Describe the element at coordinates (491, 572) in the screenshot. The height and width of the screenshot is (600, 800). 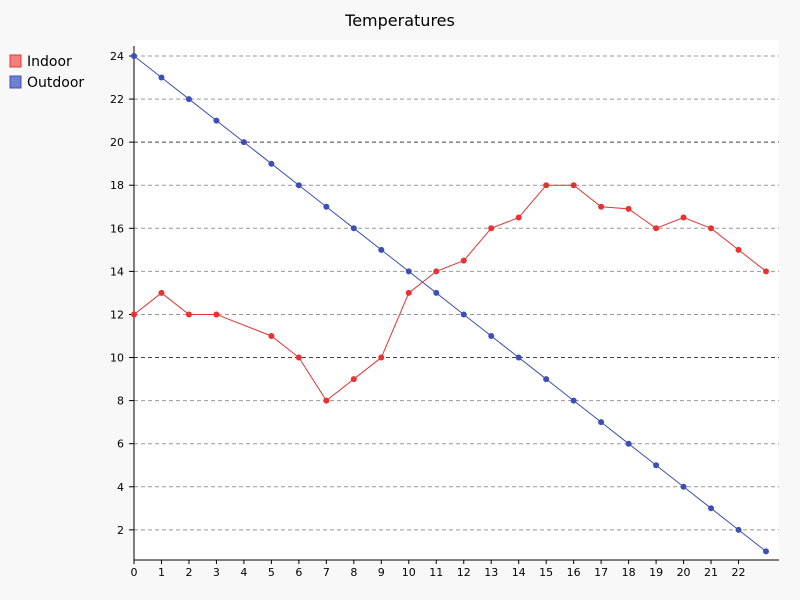
I see `x-tick-label: 13` at that location.